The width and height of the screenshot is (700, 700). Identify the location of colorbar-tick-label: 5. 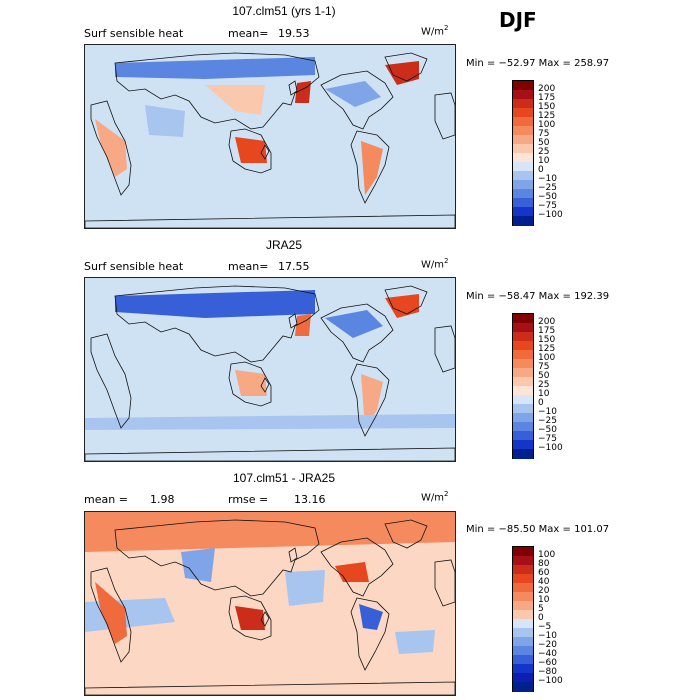
(541, 609).